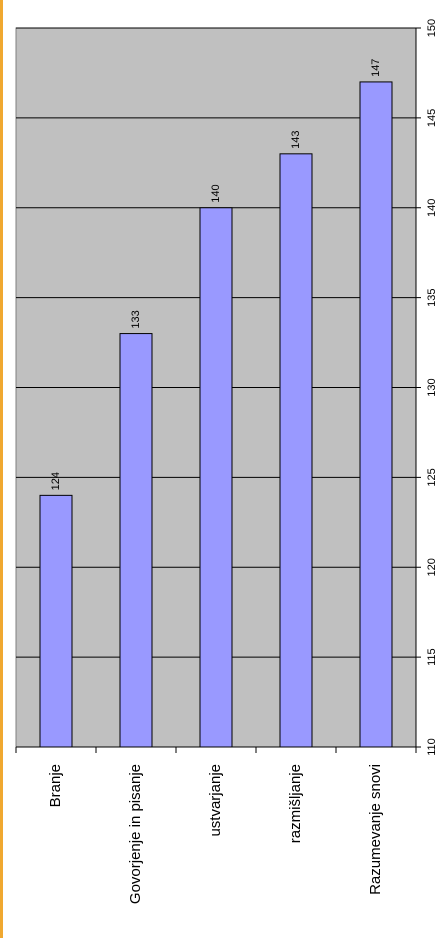 This screenshot has height=938, width=441. I want to click on x-tick-label: ustvarjanje, so click(215, 800).